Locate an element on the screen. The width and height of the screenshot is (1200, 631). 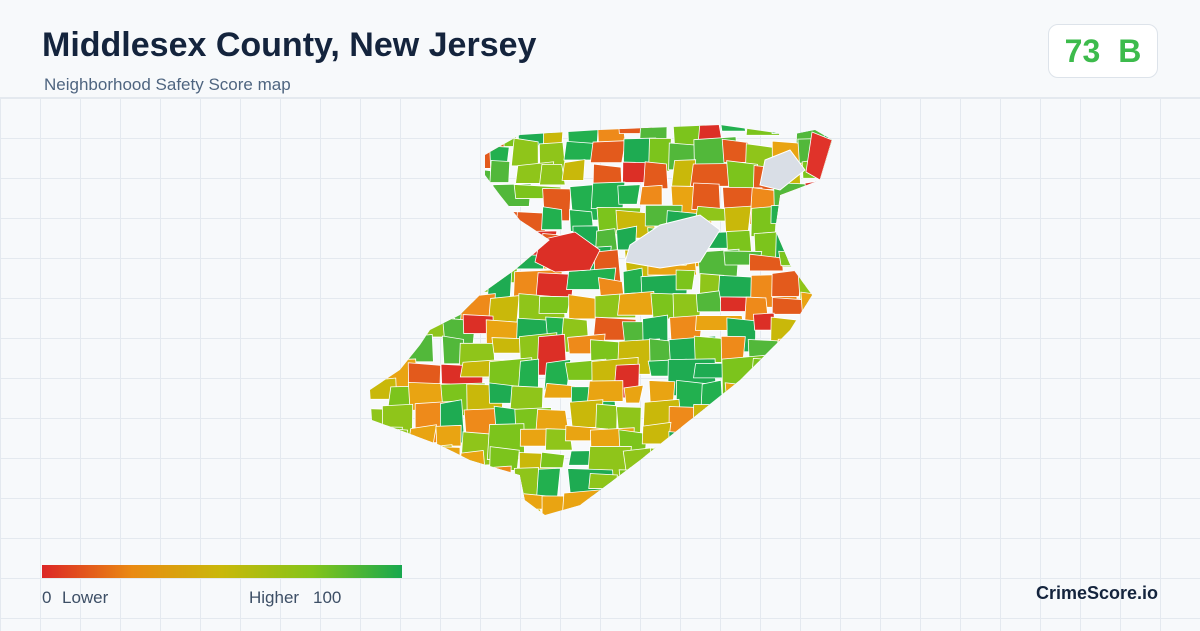
title: Middlesex County, New Jersey is located at coordinates (289, 45).